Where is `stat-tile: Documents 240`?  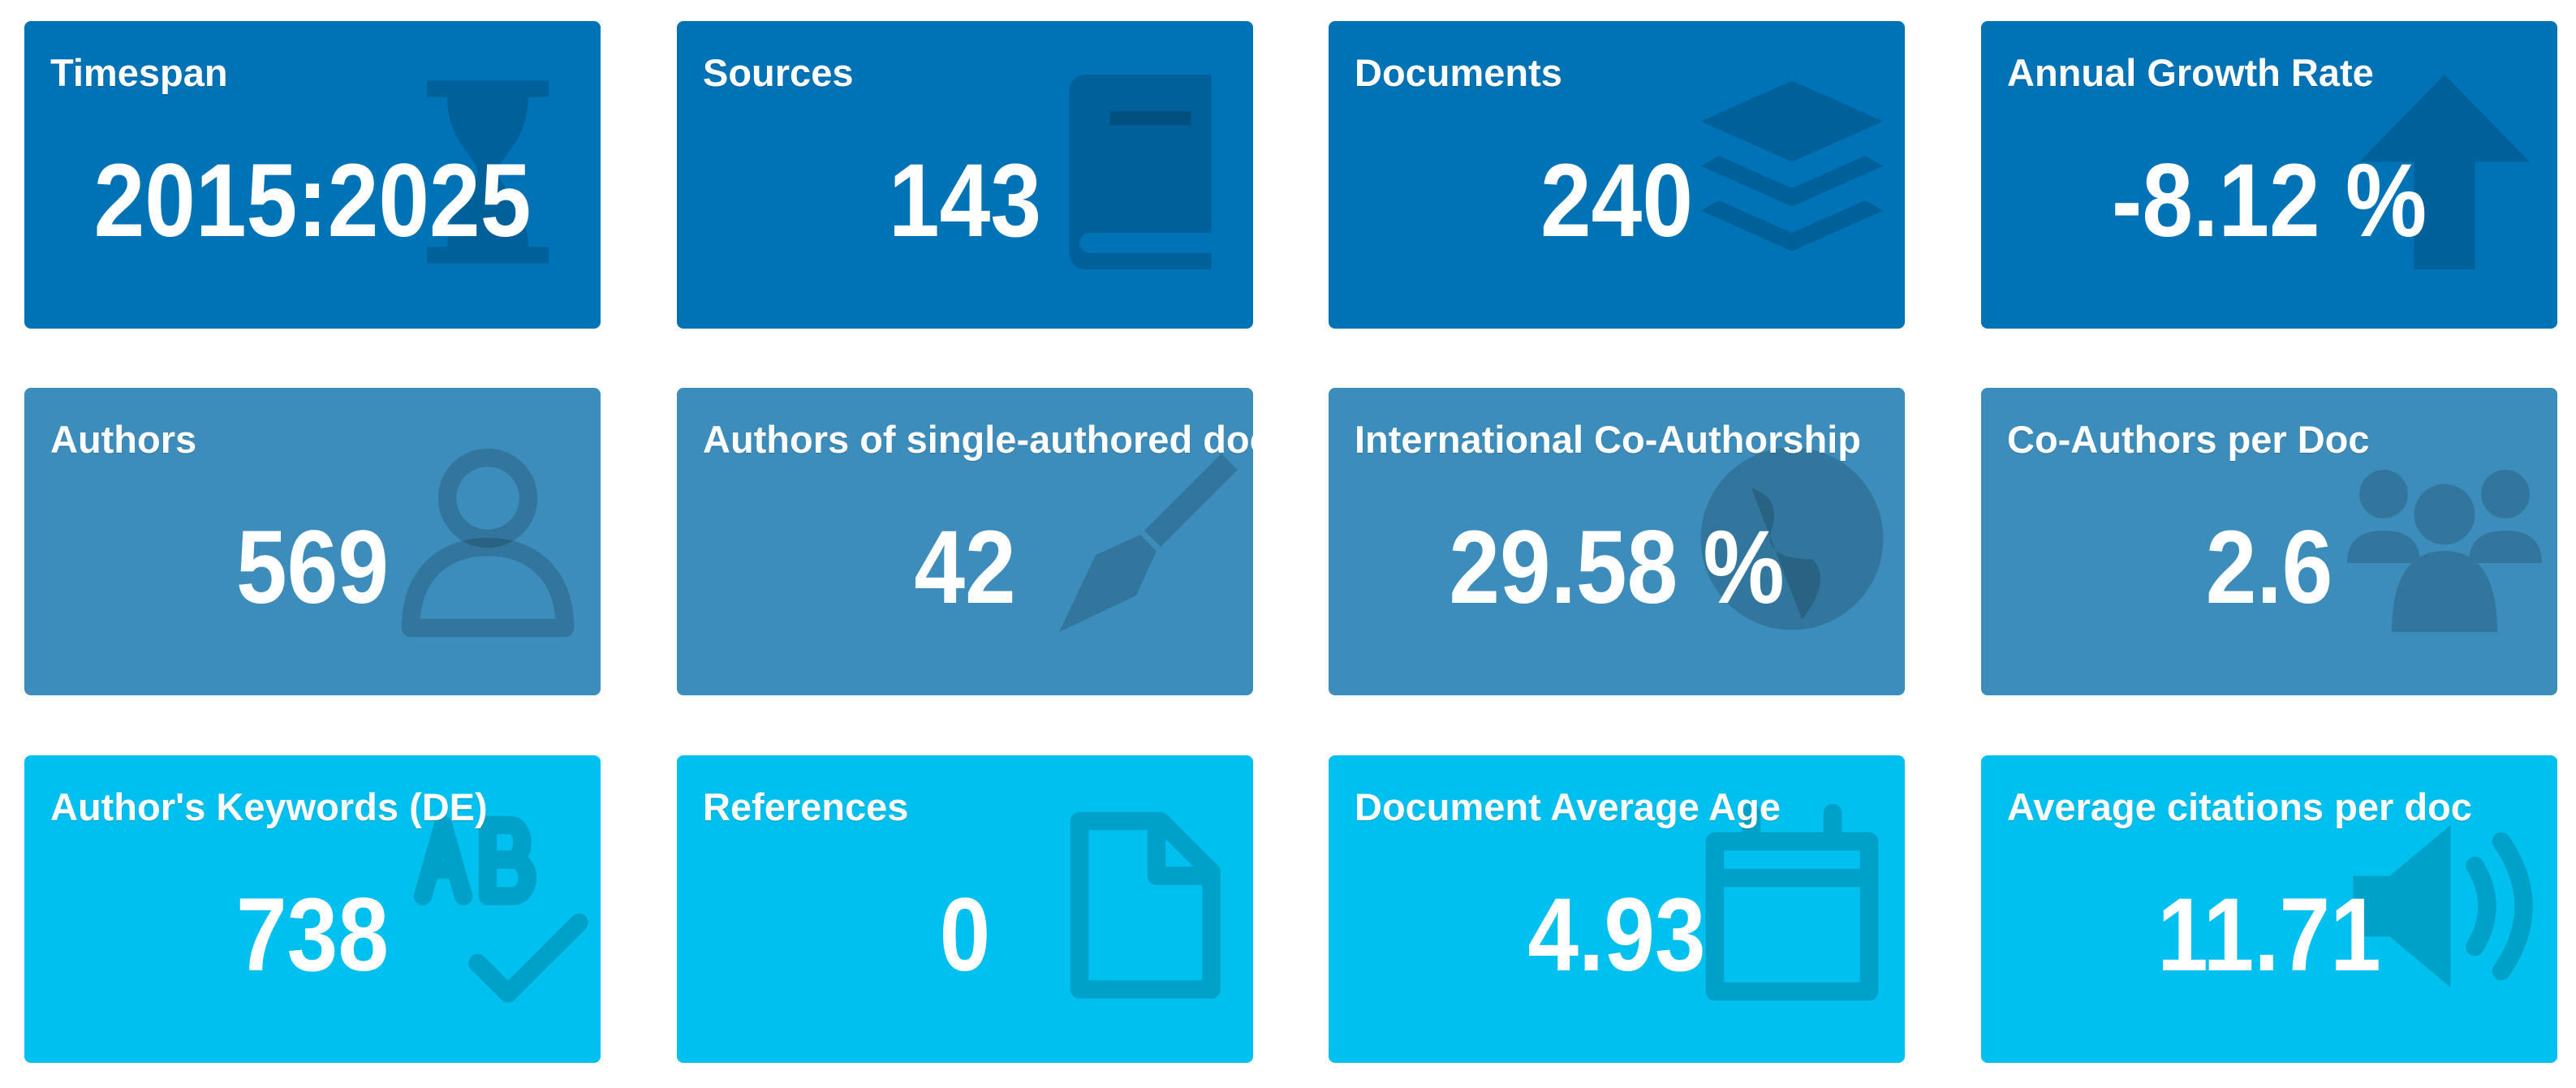 stat-tile: Documents 240 is located at coordinates (1617, 175).